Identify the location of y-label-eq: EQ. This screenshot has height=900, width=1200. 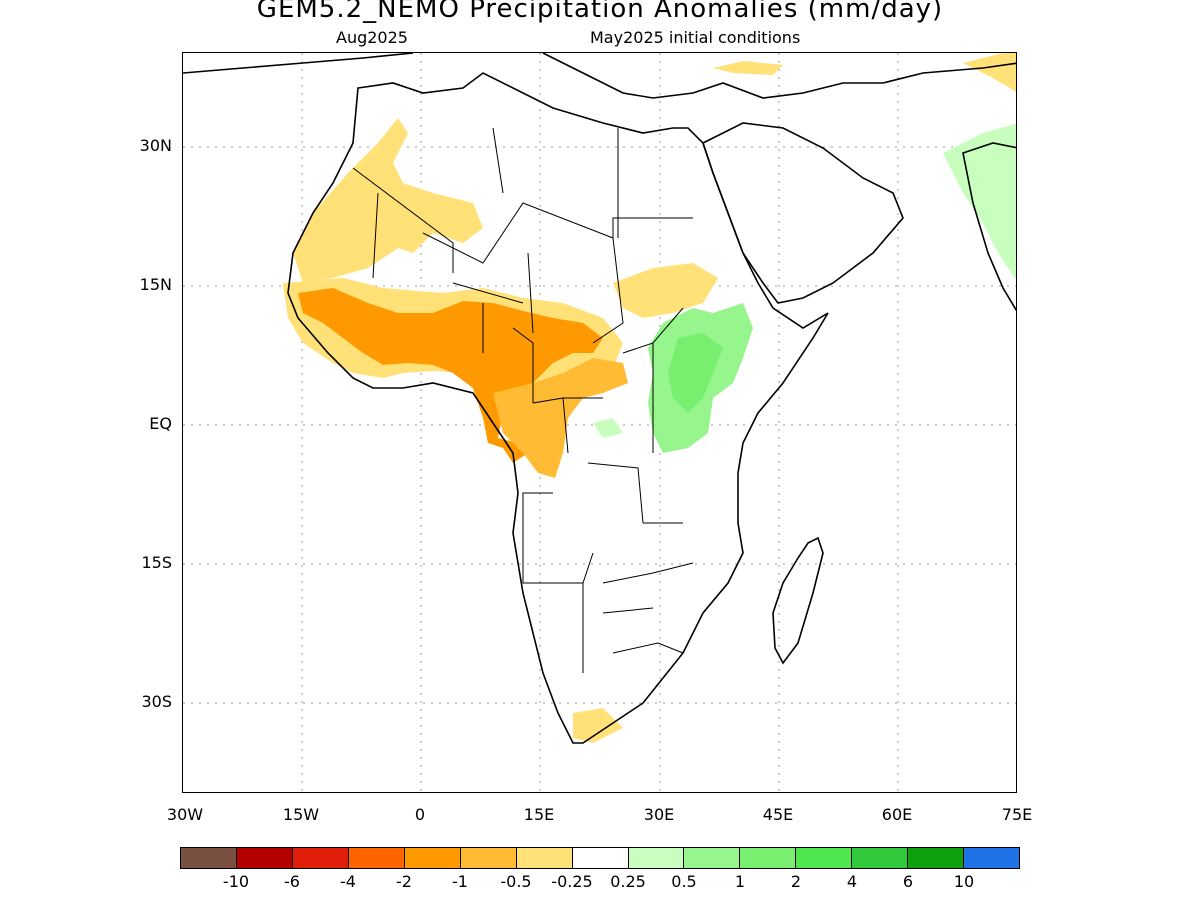
(160, 423).